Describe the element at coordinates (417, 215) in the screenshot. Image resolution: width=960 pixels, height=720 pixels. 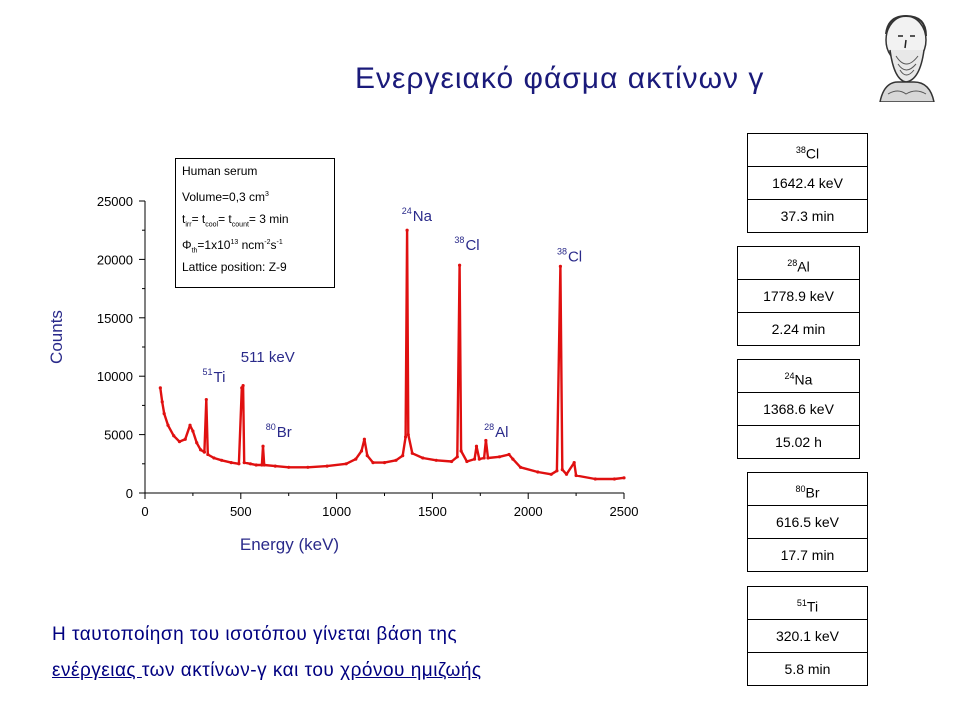
I see `peak-label: 24Na` at that location.